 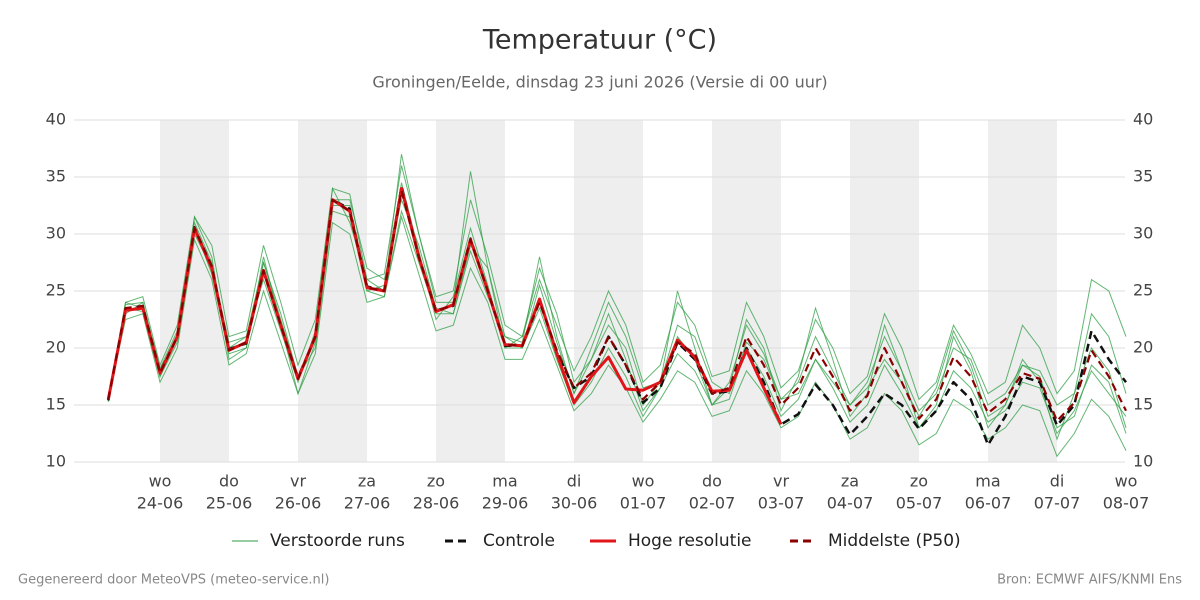 I want to click on x-tick-date: 28-06, so click(x=436, y=503).